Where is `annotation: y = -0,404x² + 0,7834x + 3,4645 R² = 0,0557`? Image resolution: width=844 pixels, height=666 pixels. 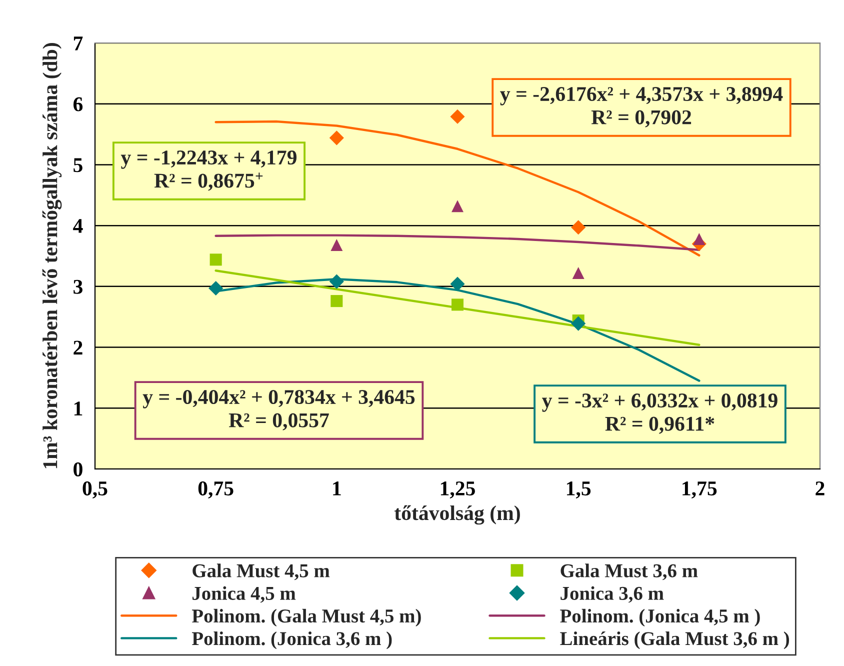
annotation: y = -0,404x² + 0,7834x + 3,4645 R² = 0,0557 is located at coordinates (278, 410).